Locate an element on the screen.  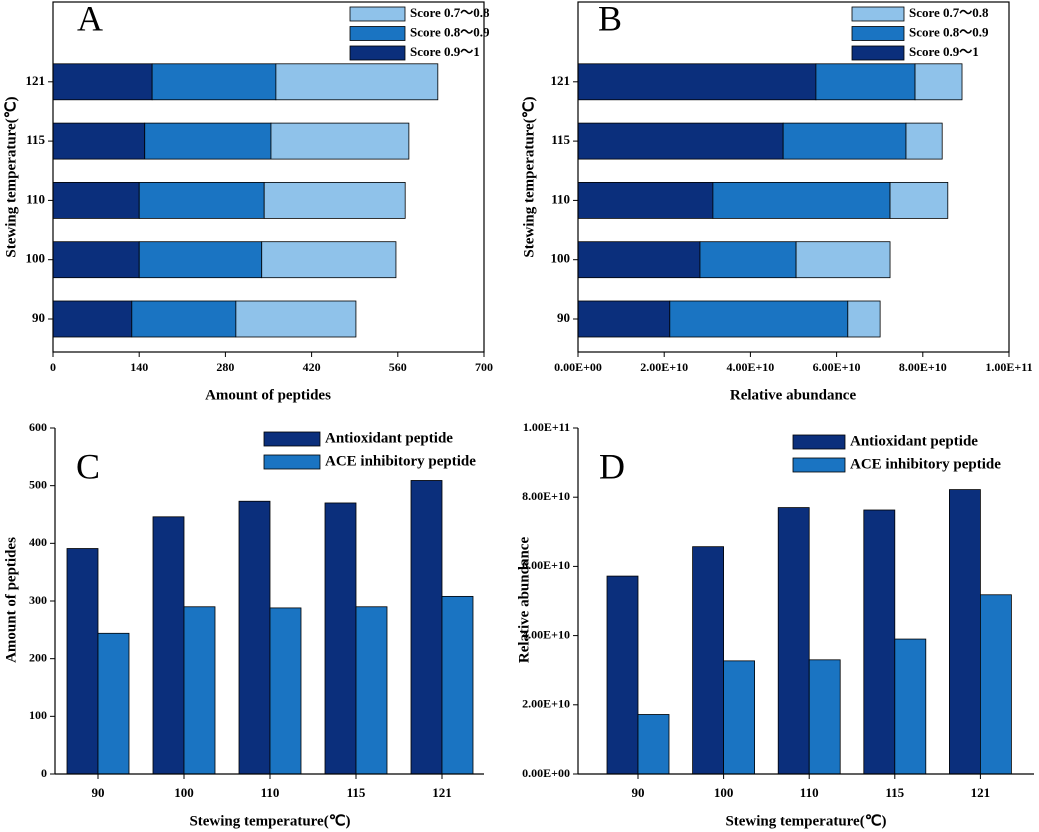
x-tick-label: 0.00E+00 is located at coordinates (578, 367).